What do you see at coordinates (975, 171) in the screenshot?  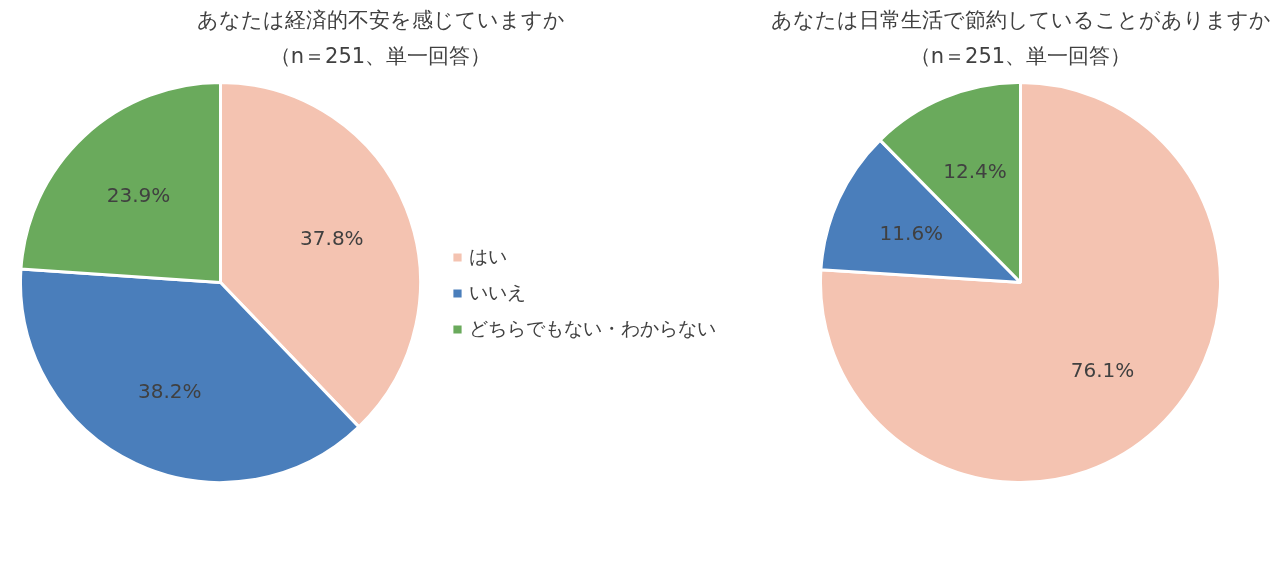 I see `data-label: 12.4%` at bounding box center [975, 171].